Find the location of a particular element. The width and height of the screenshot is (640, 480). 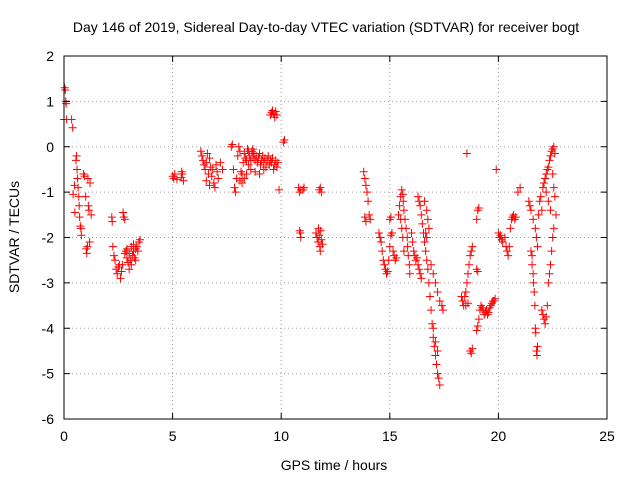

y-tick-label: -5 is located at coordinates (48, 374).